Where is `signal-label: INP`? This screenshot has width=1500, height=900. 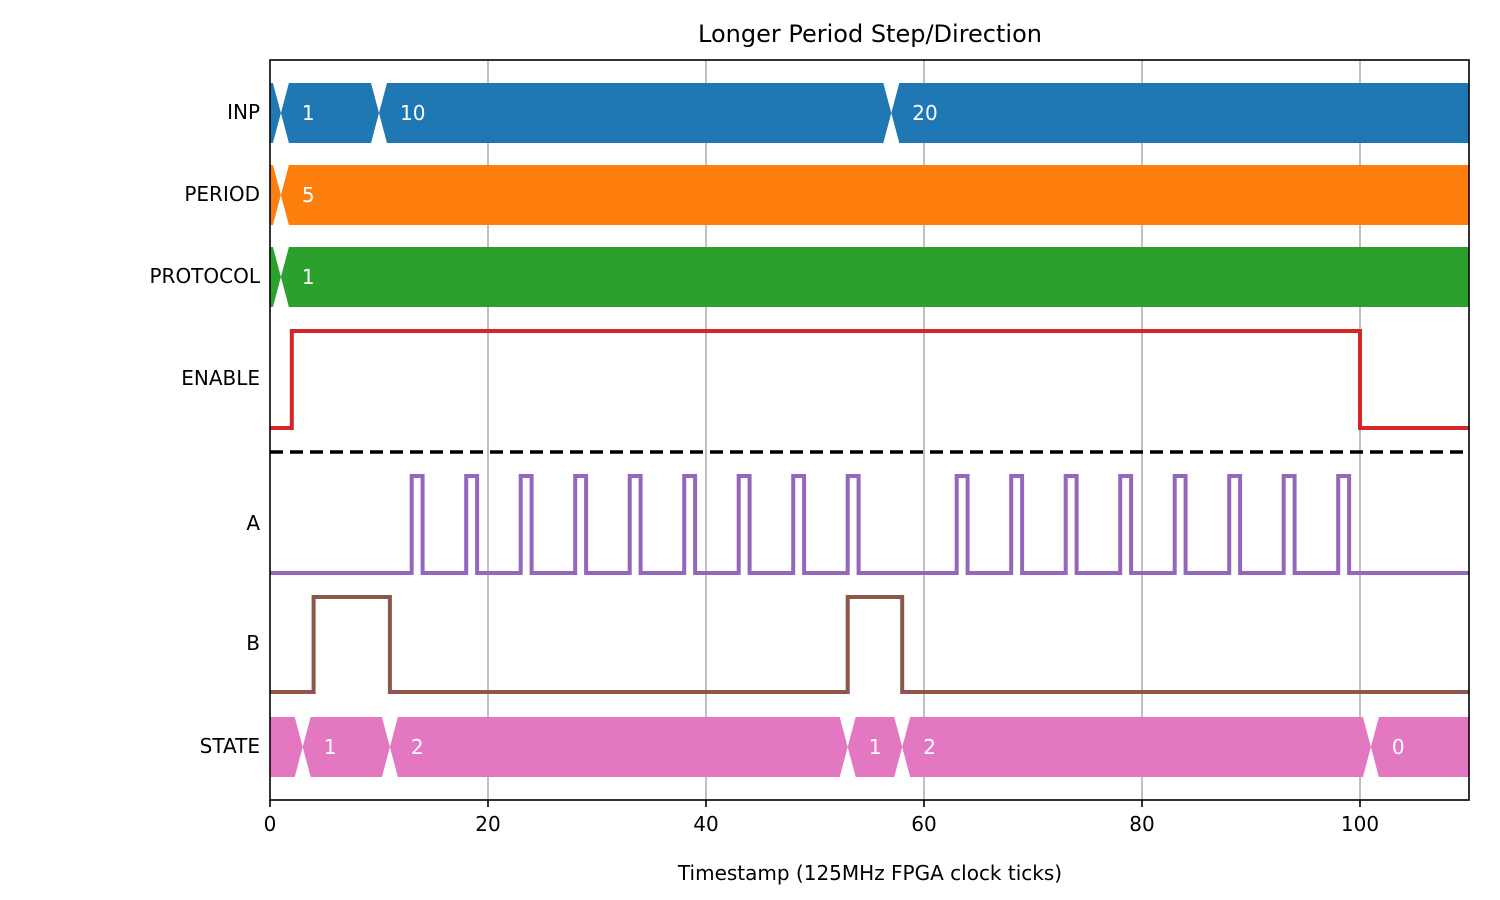
signal-label: INP is located at coordinates (243, 112).